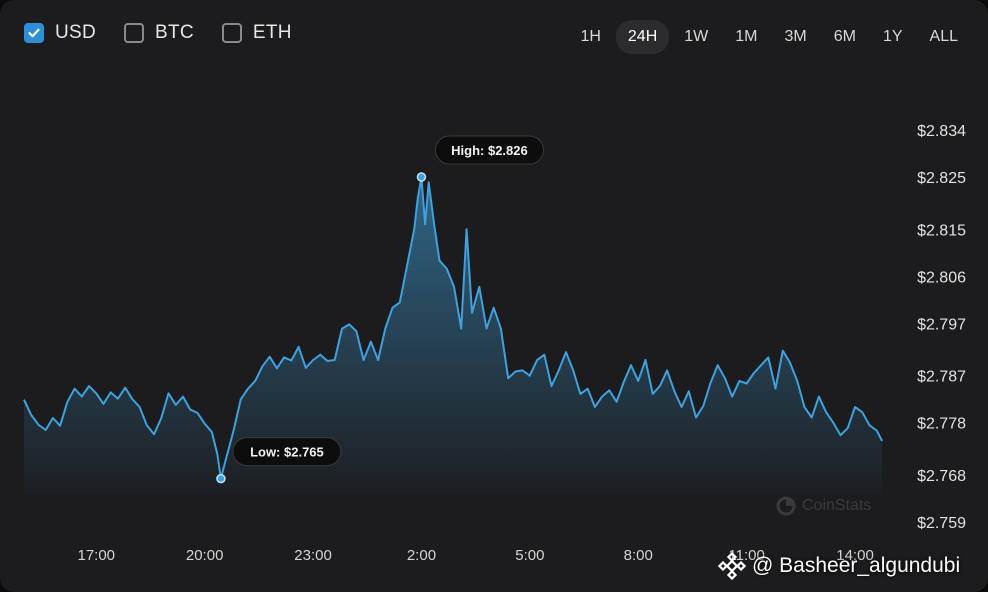  I want to click on range-1y: 1Y, so click(892, 36).